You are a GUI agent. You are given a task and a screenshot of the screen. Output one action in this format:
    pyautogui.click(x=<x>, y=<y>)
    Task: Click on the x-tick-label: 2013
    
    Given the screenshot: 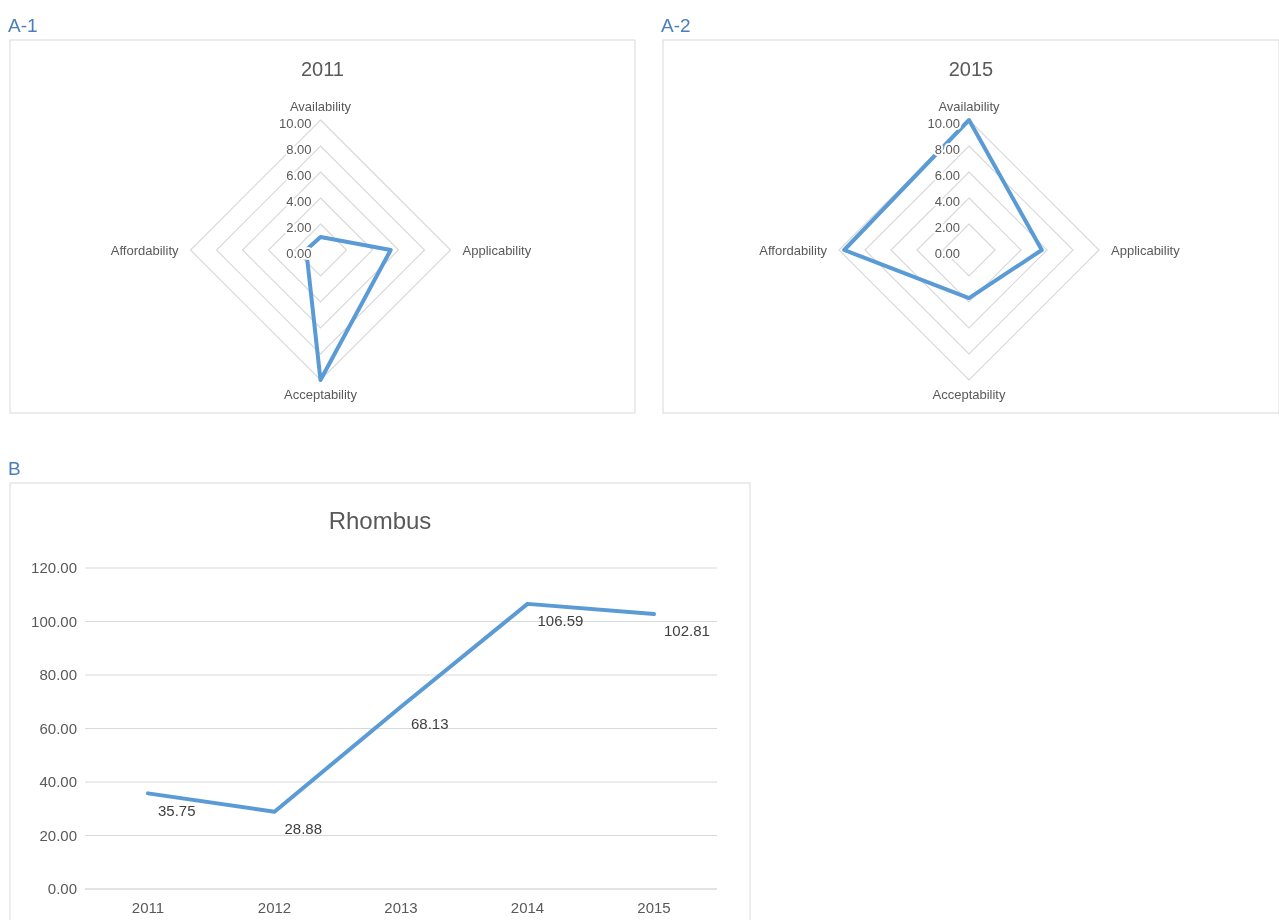 What is the action you would take?
    pyautogui.click(x=401, y=907)
    